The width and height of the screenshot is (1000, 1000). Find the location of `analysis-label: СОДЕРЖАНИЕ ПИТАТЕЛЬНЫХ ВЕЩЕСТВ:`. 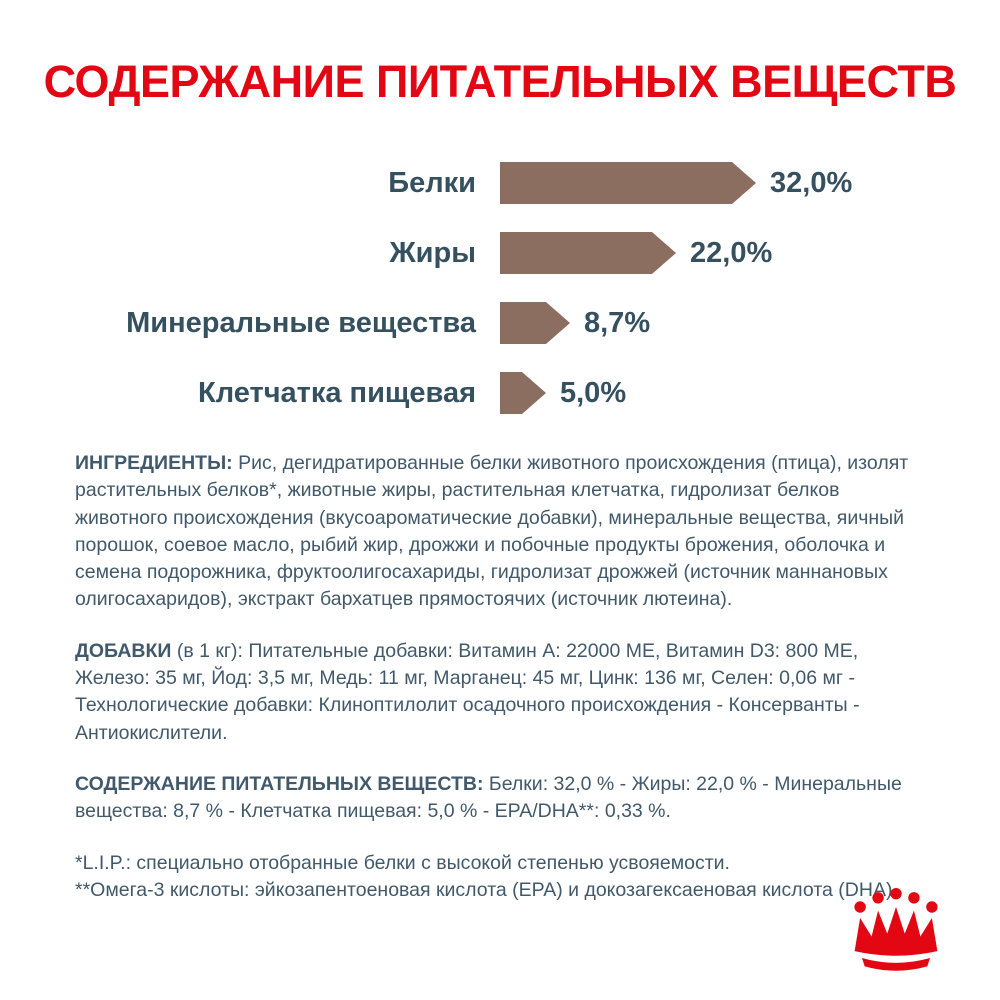

analysis-label: СОДЕРЖАНИЕ ПИТАТЕЛЬНЫХ ВЕЩЕСТВ: is located at coordinates (279, 783).